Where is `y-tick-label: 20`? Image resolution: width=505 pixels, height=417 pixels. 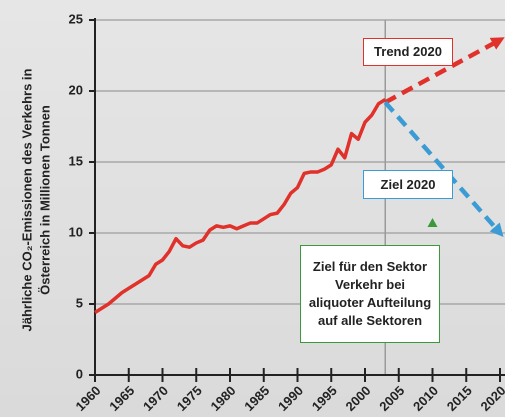 y-tick-label: 20 is located at coordinates (76, 89).